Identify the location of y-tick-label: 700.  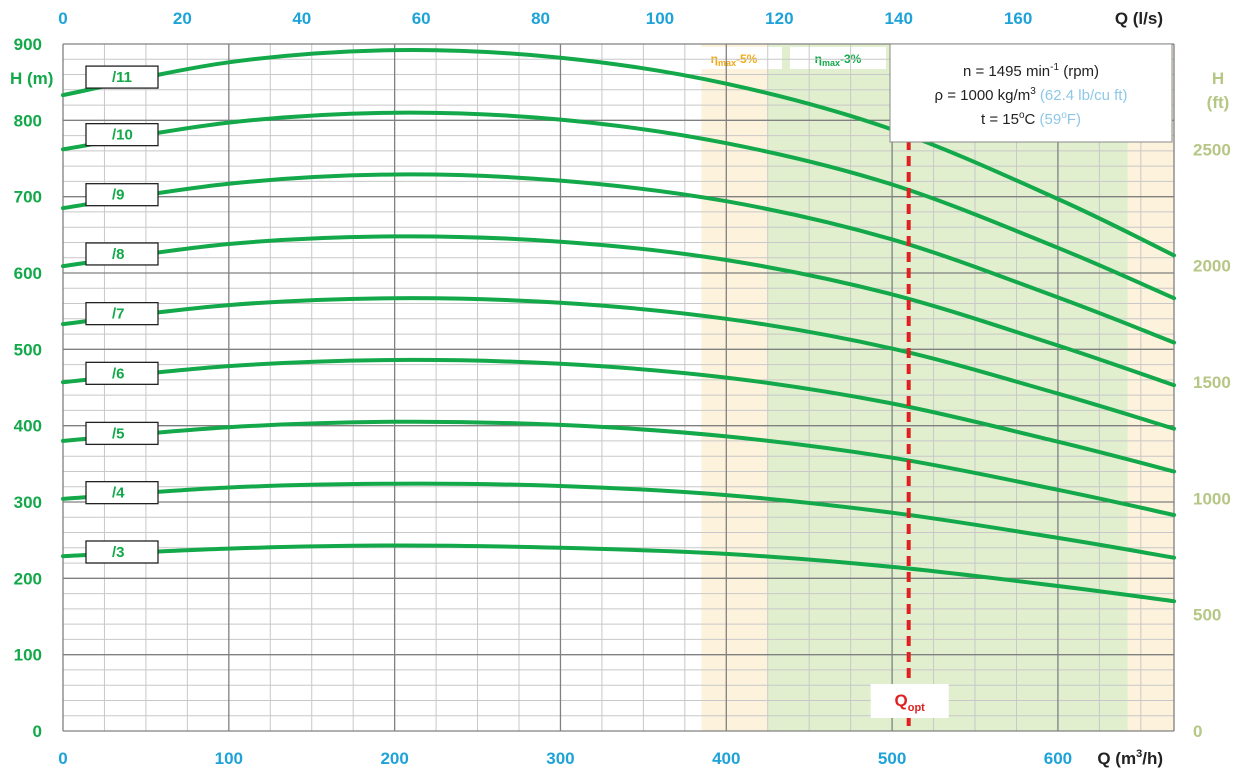
(28, 197).